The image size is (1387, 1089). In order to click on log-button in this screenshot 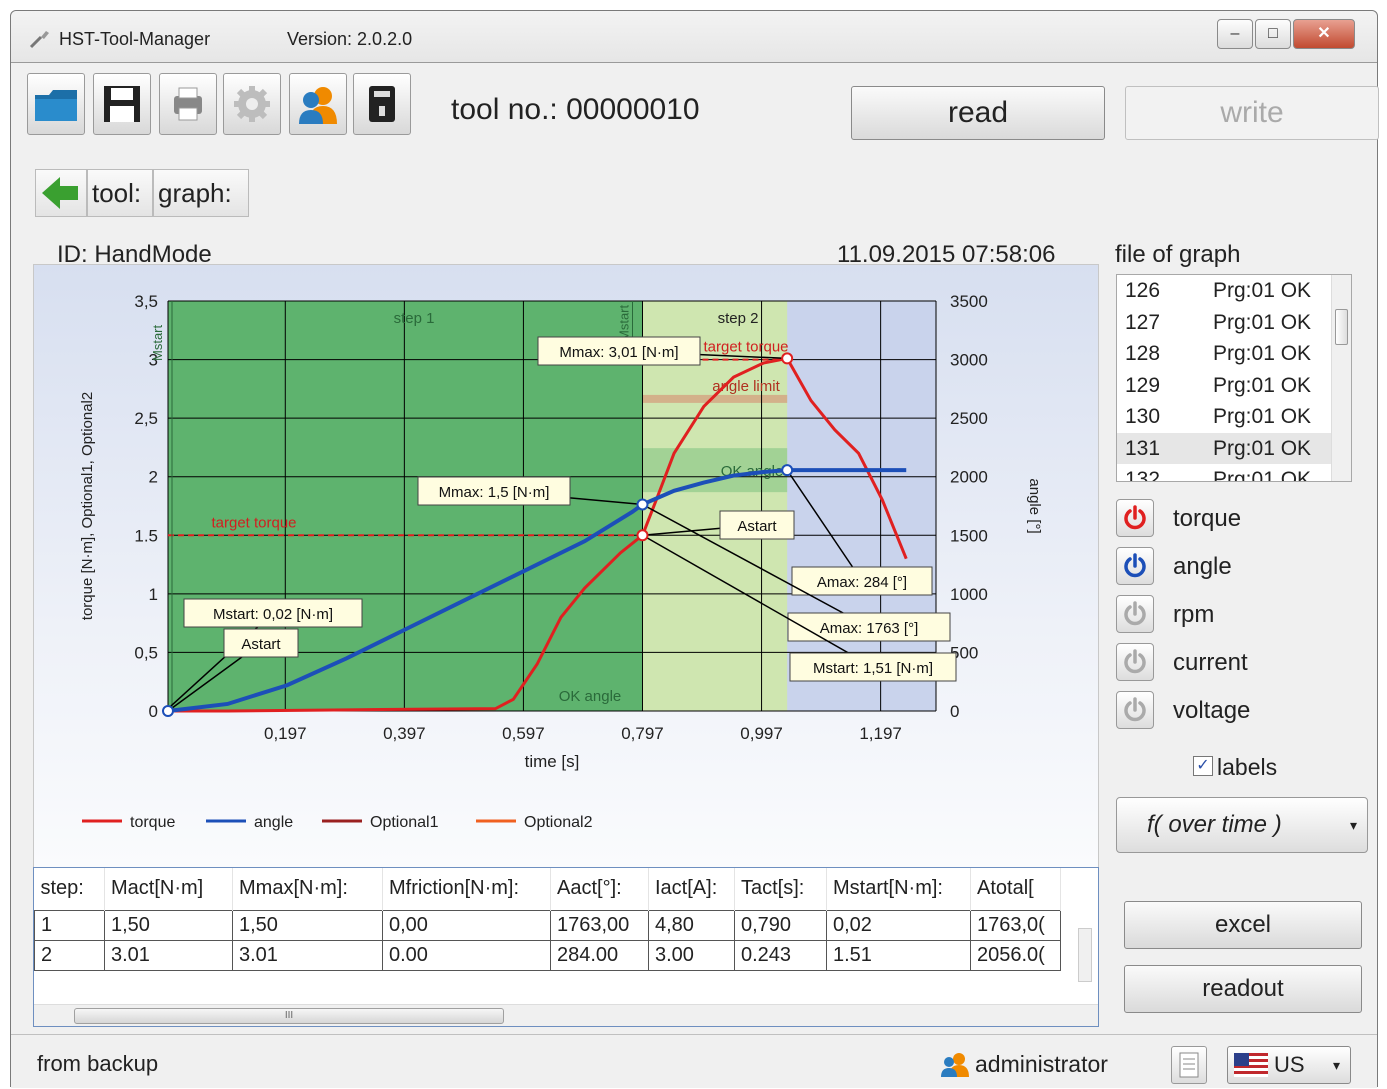, I will do `click(1189, 1065)`.